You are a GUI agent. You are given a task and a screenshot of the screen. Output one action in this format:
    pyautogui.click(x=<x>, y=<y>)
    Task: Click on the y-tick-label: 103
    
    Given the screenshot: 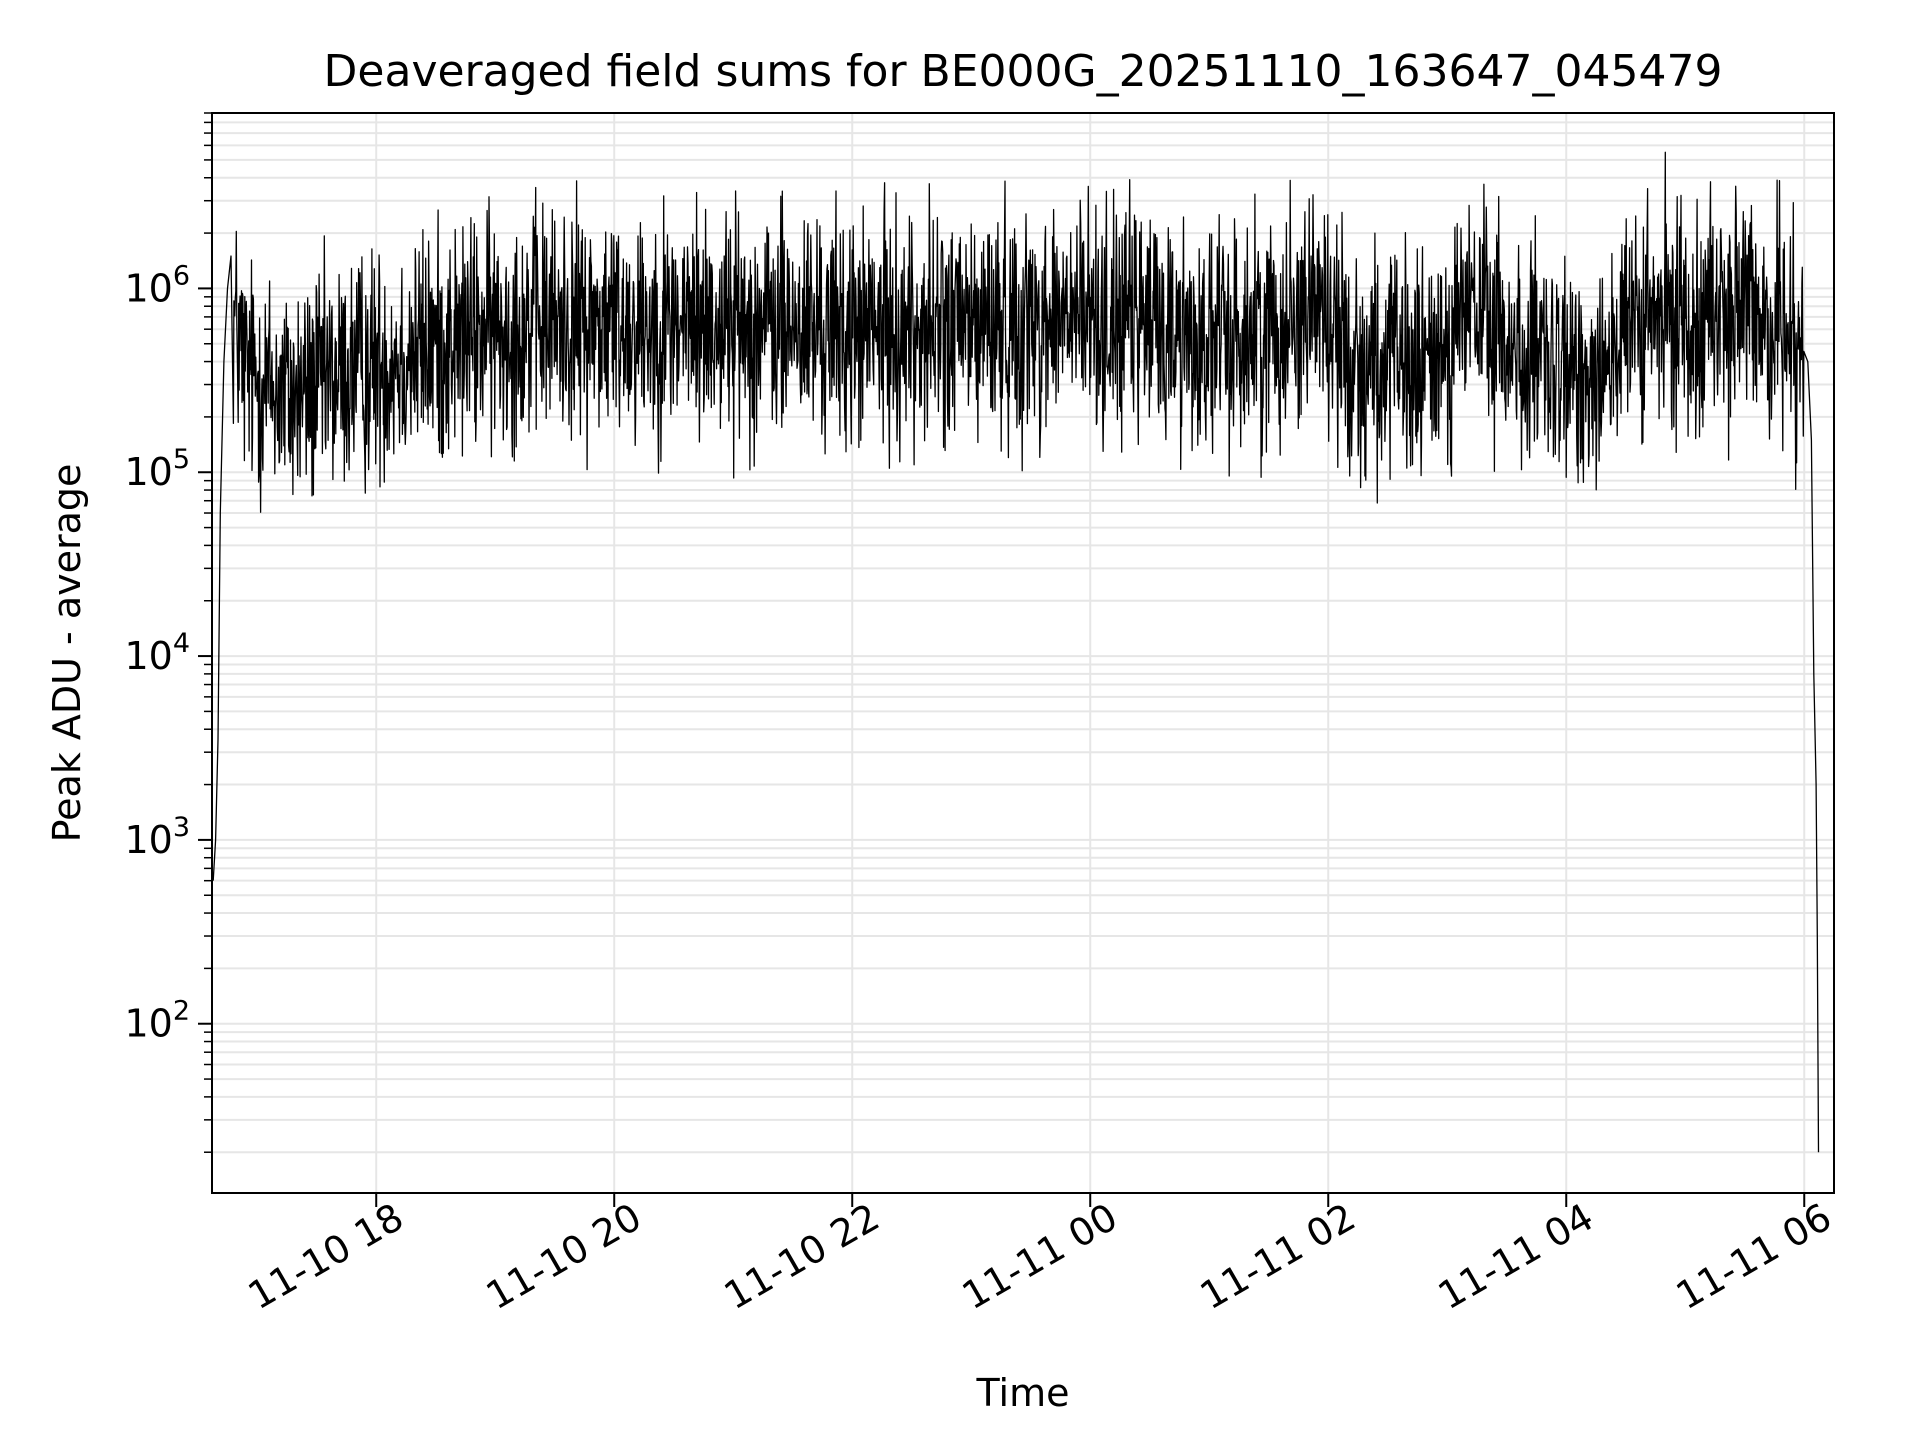 What is the action you would take?
    pyautogui.click(x=157, y=837)
    